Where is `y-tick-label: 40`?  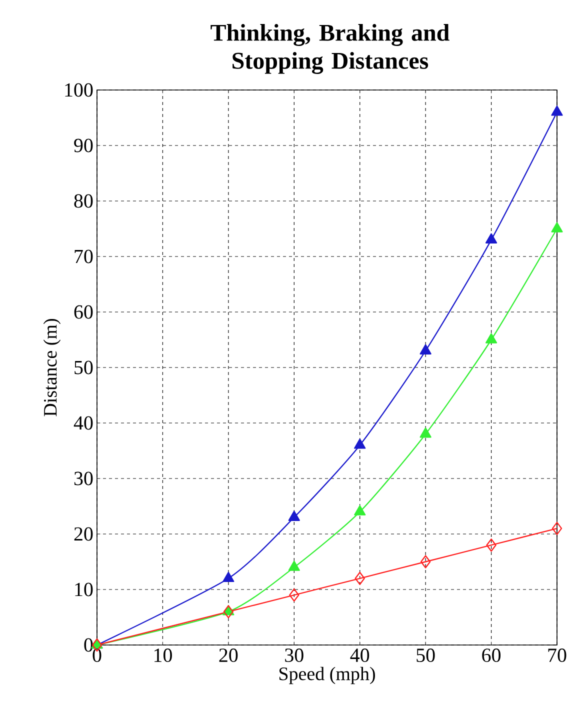
y-tick-label: 40 is located at coordinates (83, 423).